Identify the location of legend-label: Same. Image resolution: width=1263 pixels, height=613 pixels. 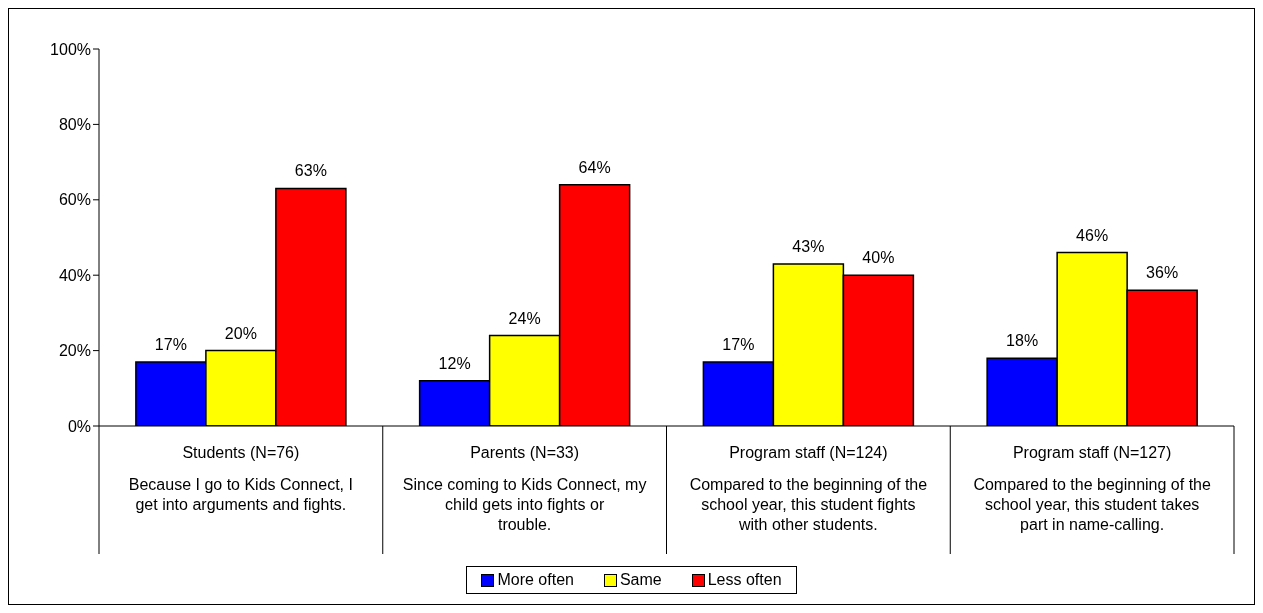
(640, 580).